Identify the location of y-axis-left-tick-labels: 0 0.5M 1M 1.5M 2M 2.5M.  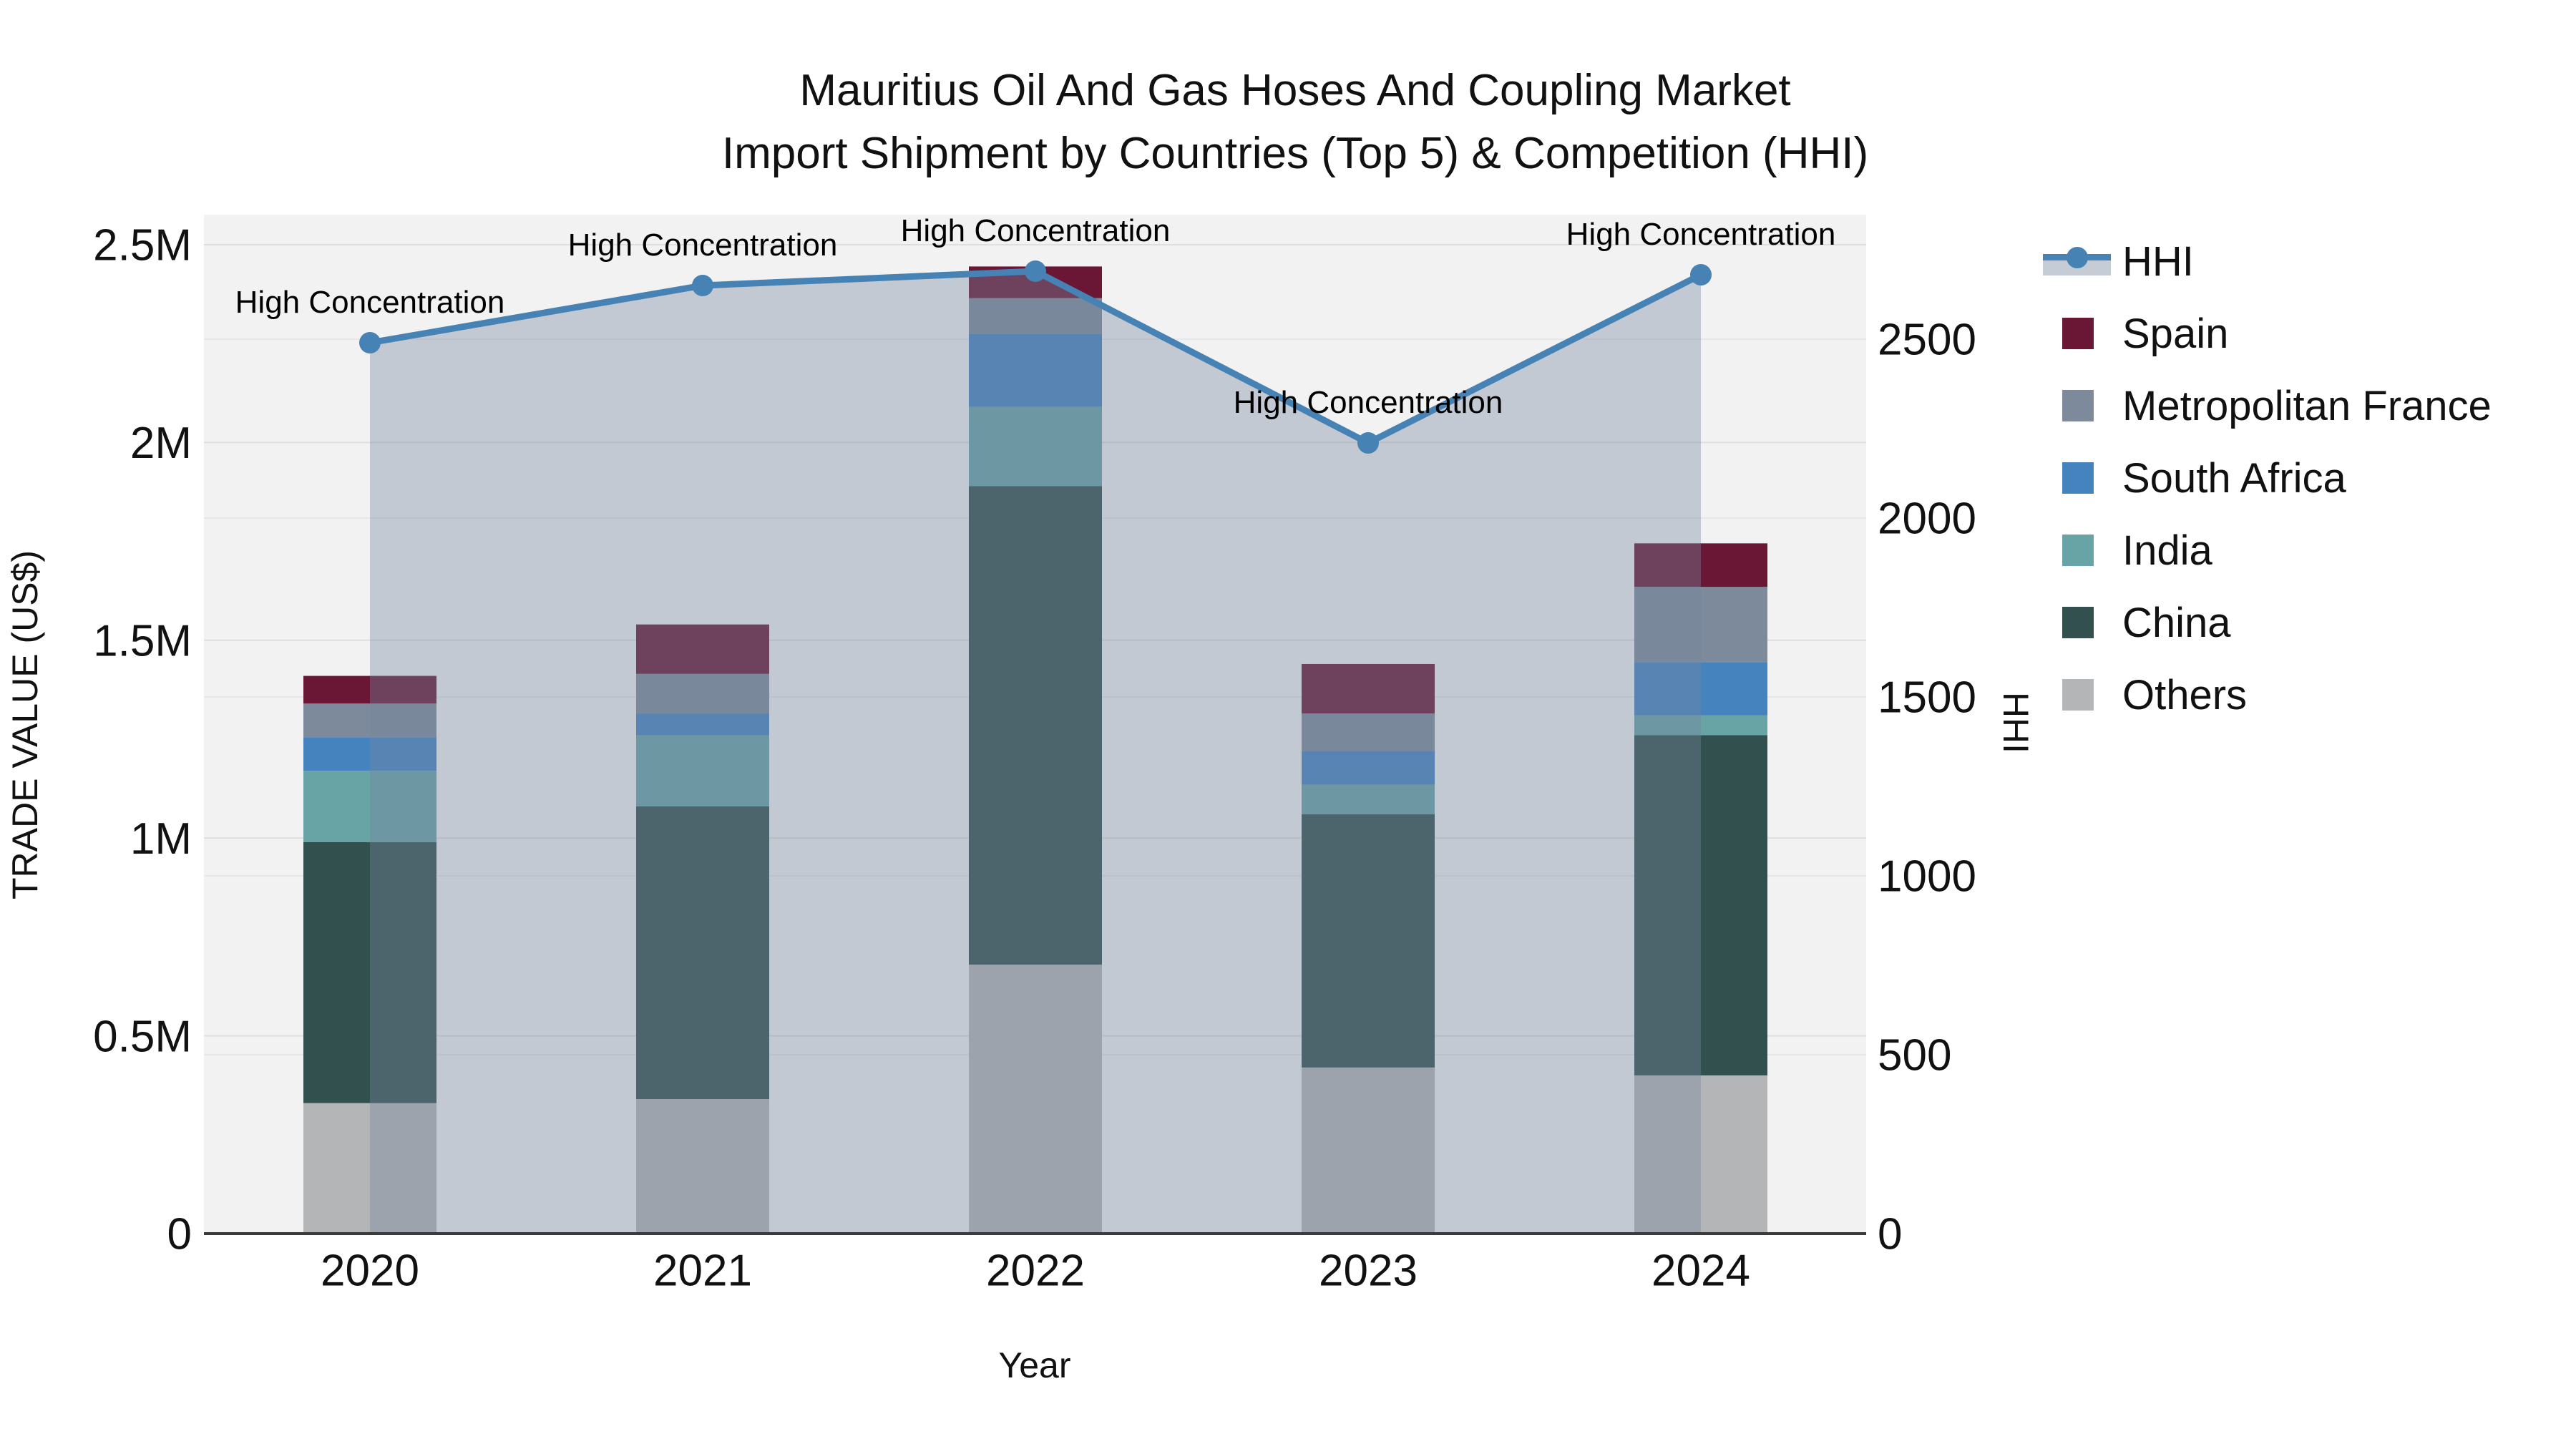
(142, 740).